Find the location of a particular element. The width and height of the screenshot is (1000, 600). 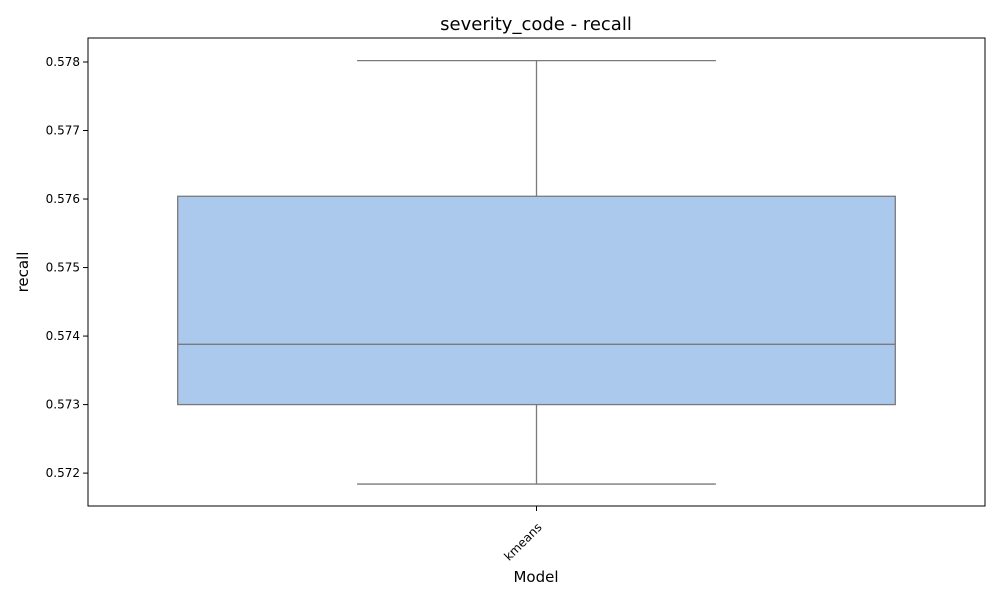

x-axis-ticks: kmeans is located at coordinates (523, 535).